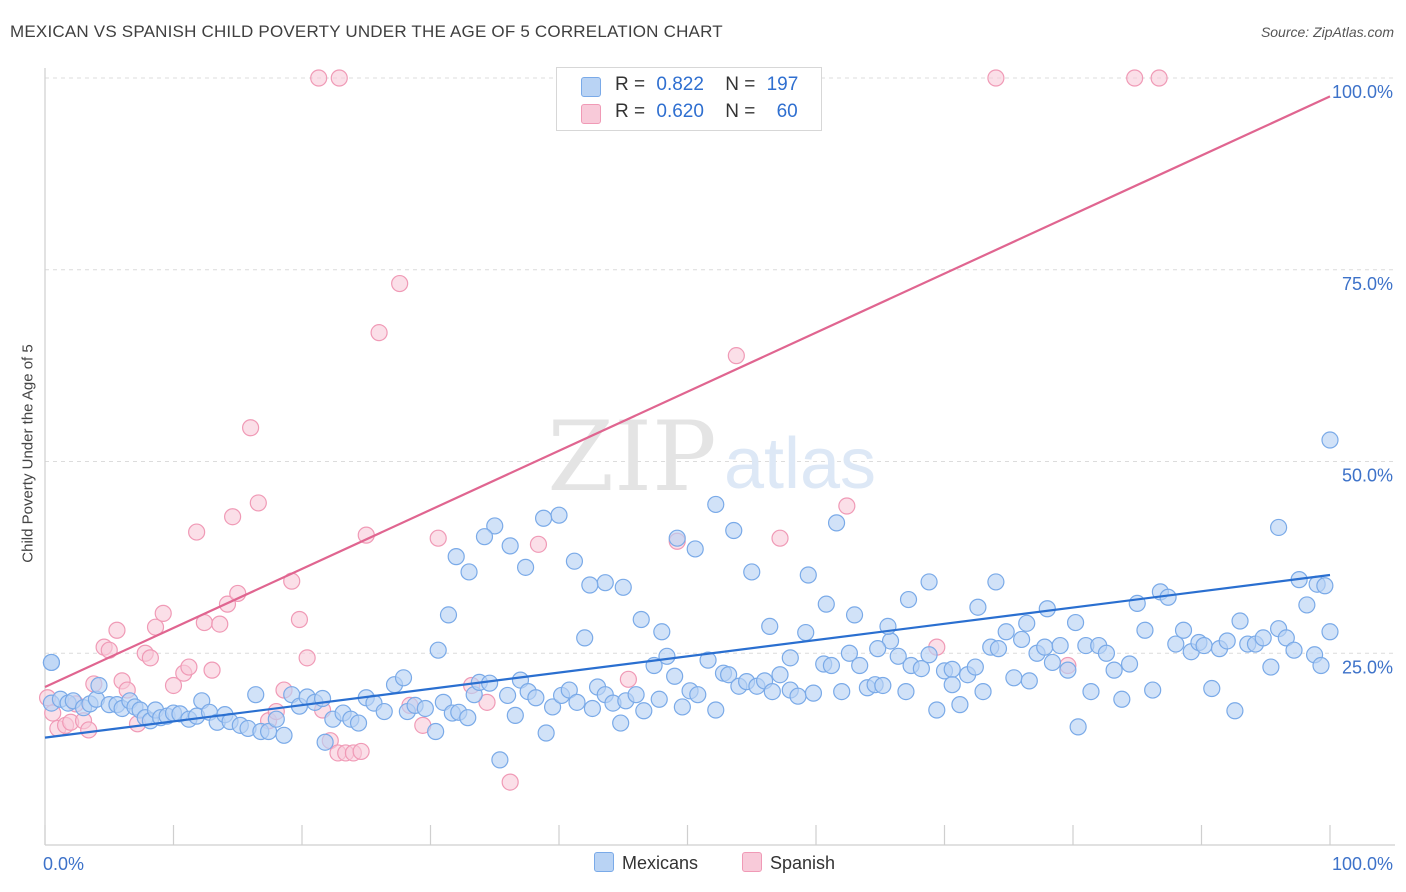 The height and width of the screenshot is (892, 1406). I want to click on legend-mexicans: Mexicans, so click(646, 863).